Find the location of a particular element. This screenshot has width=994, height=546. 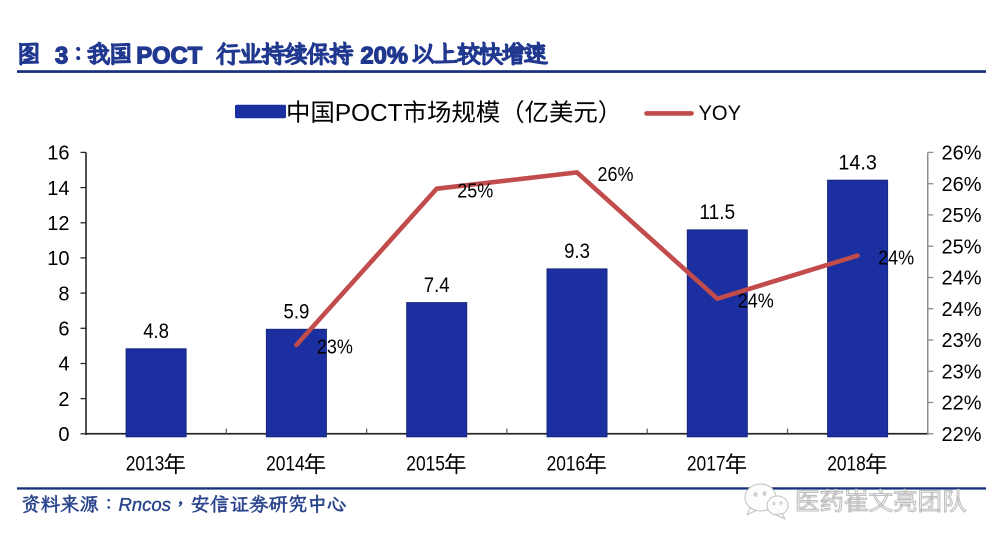

svg-text: 4 is located at coordinates (63, 365).